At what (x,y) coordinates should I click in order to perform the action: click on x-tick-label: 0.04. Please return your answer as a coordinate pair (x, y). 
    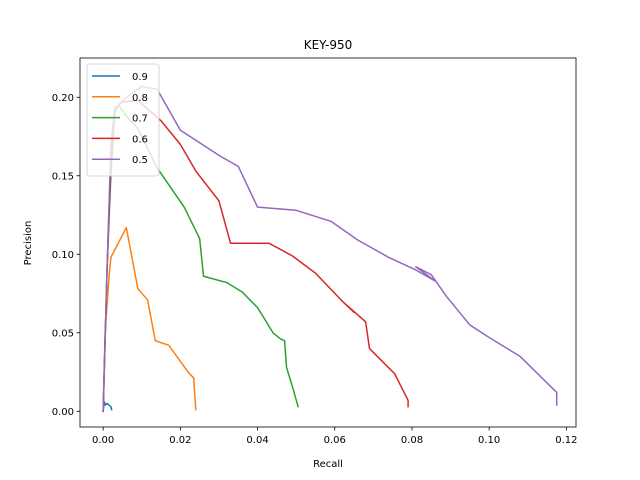
    Looking at the image, I should click on (257, 440).